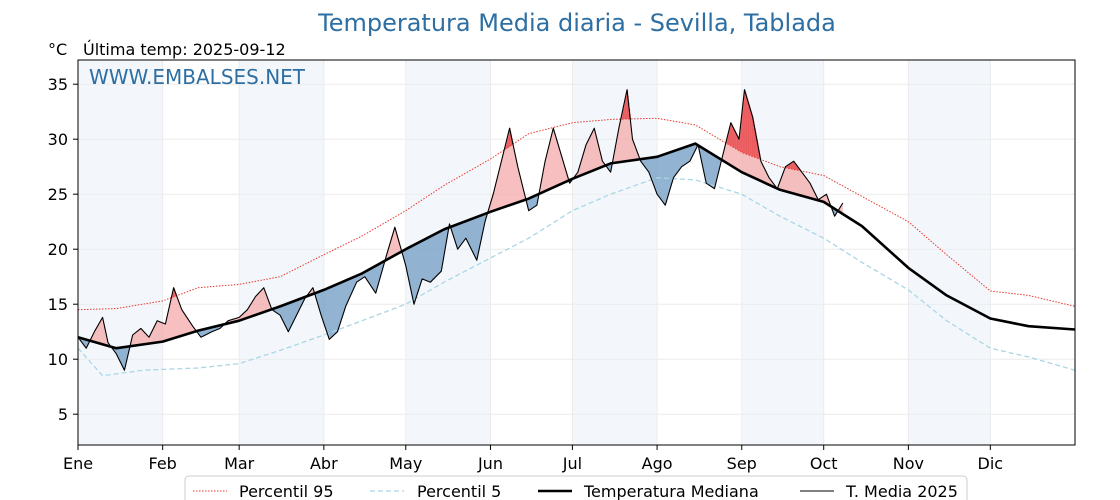 The width and height of the screenshot is (1120, 500). What do you see at coordinates (184, 49) in the screenshot?
I see `last-temp-label: Última temp: 2025-09-12` at bounding box center [184, 49].